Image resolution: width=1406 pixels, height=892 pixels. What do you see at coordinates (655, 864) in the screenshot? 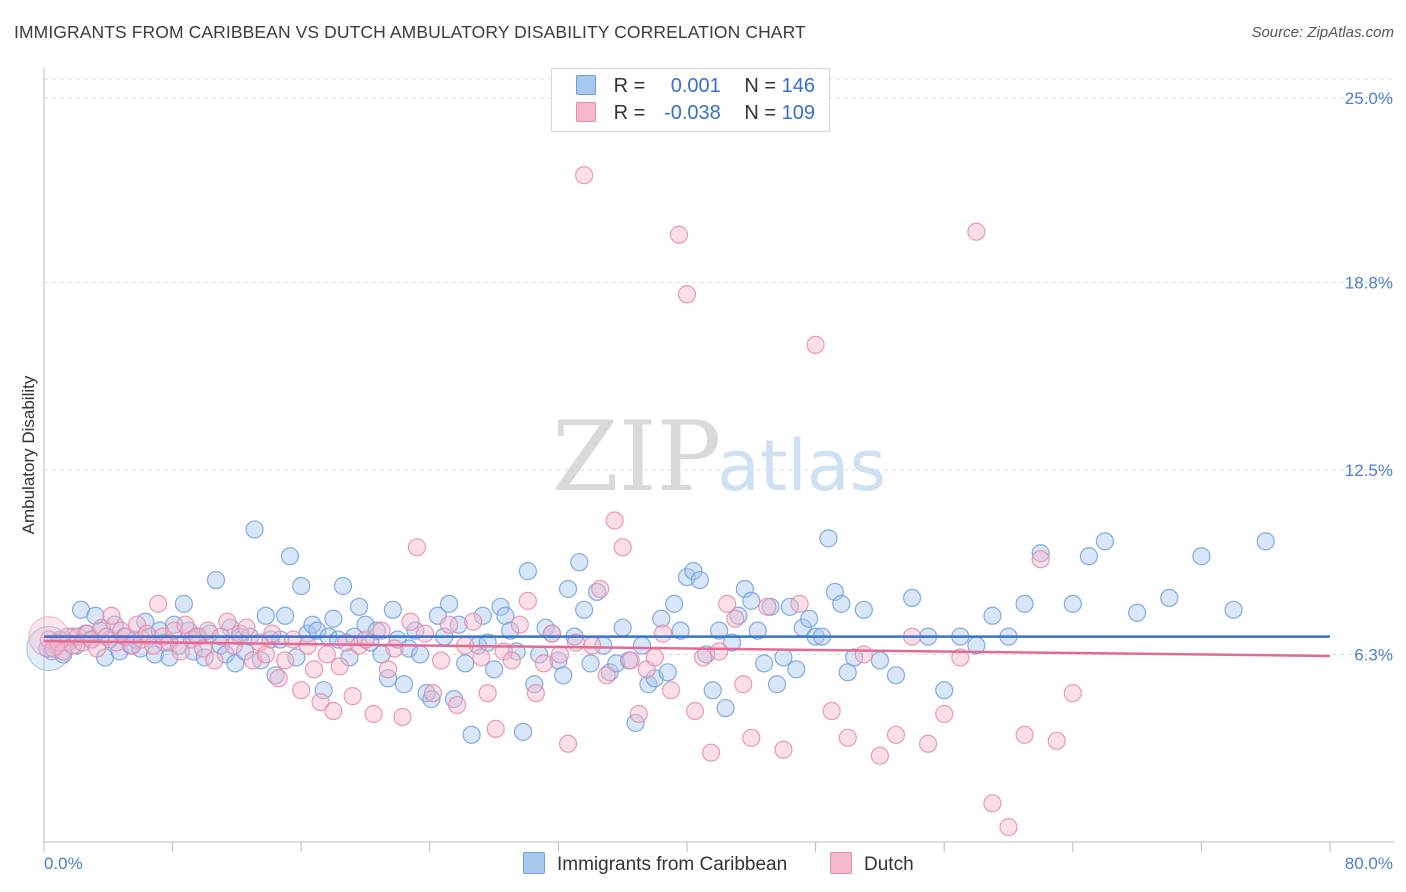
I see `legend-item-caribbean: Immigrants from Caribbean` at bounding box center [655, 864].